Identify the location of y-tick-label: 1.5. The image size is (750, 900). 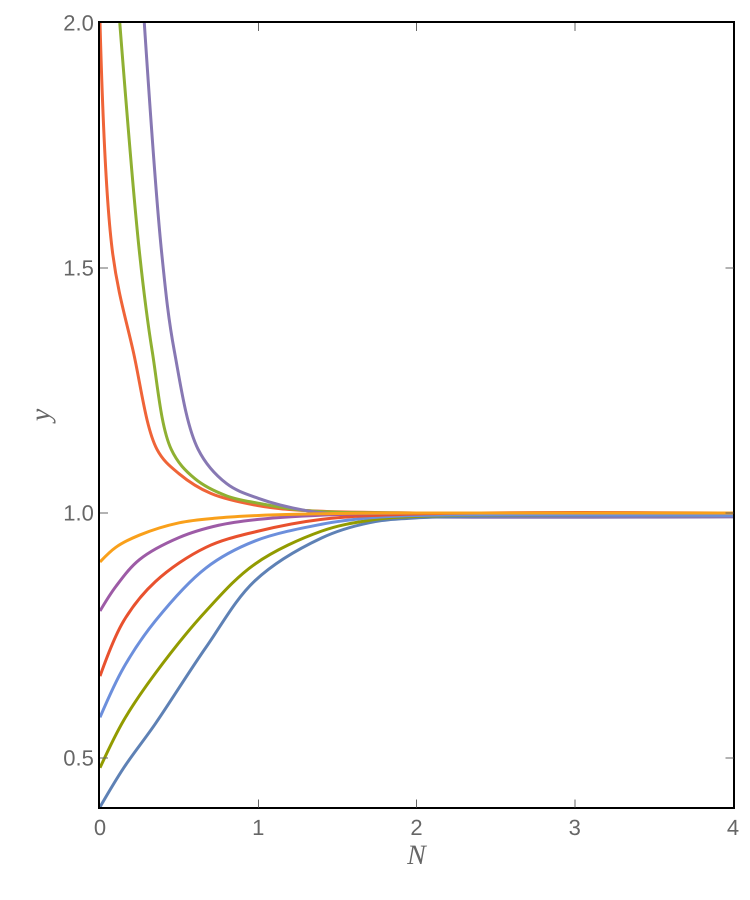
(78, 268).